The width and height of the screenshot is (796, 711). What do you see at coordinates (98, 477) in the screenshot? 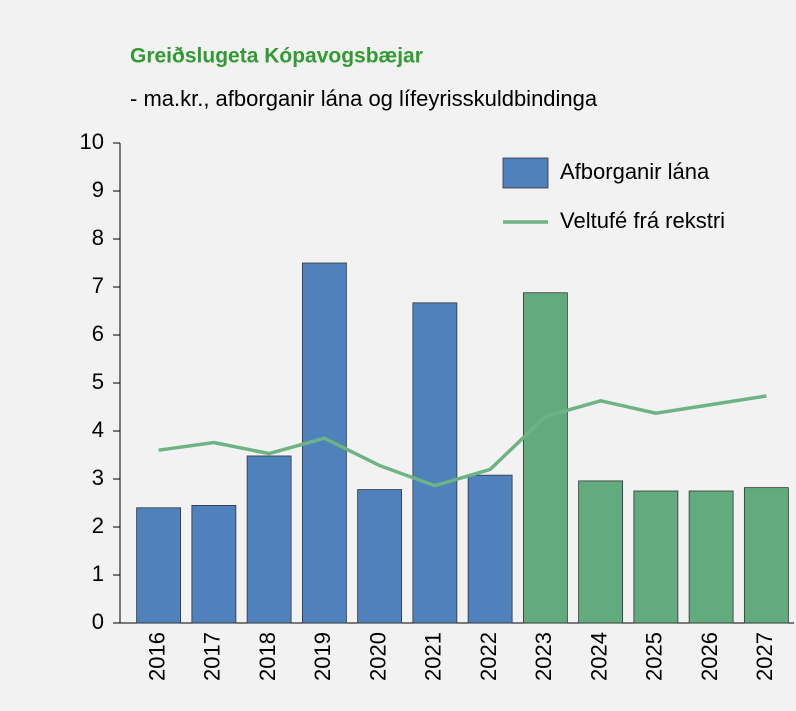
I see `y-tick-label: 3` at bounding box center [98, 477].